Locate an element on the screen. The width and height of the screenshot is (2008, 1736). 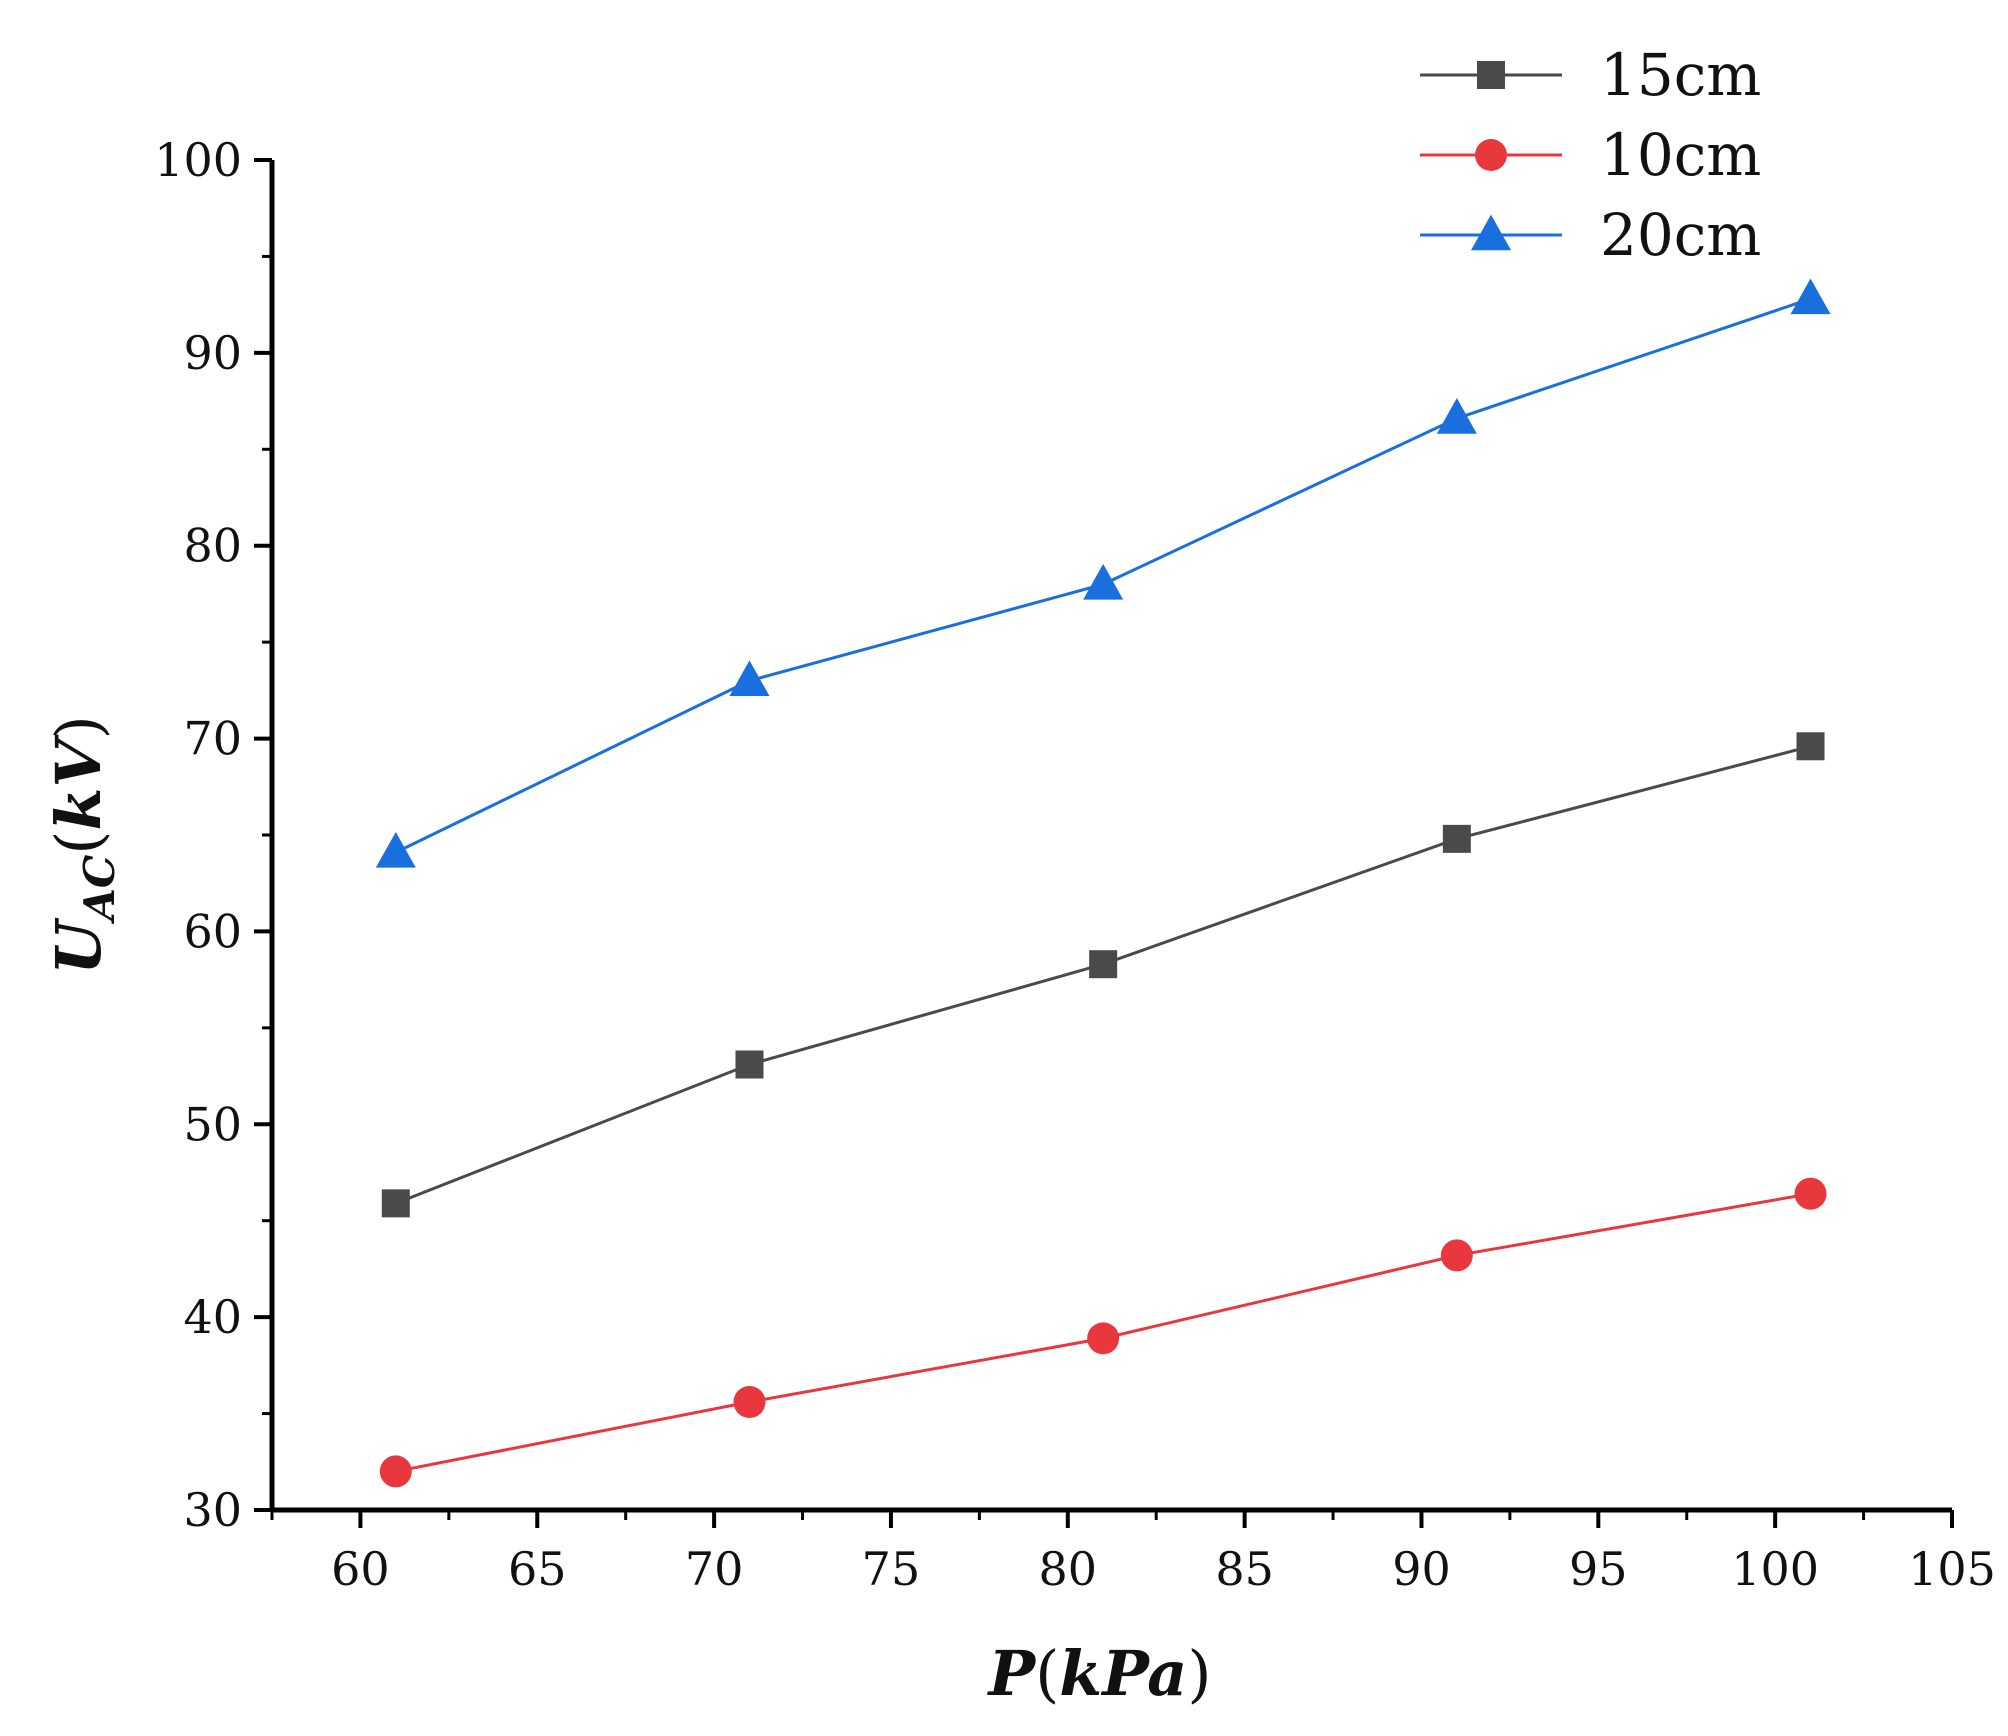
series-10cm is located at coordinates (1103, 1332).